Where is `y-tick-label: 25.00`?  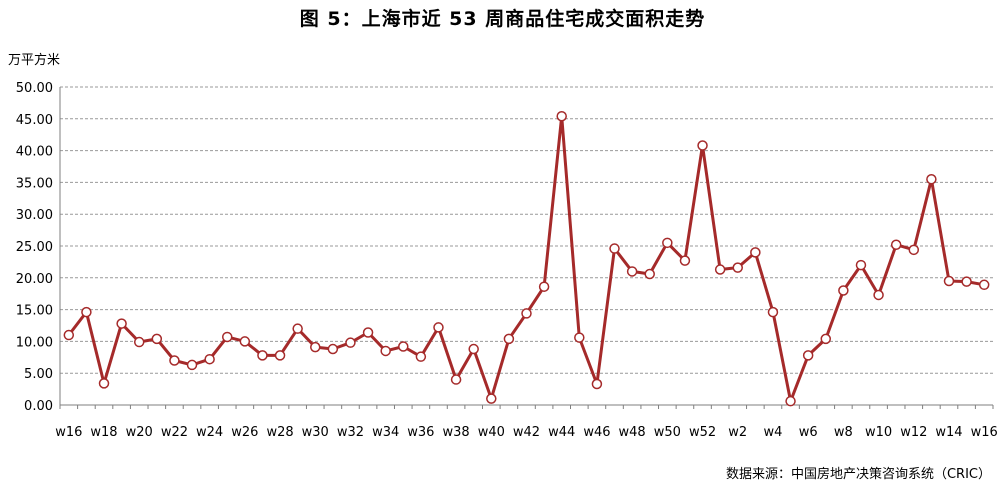
y-tick-label: 25.00 is located at coordinates (34, 247).